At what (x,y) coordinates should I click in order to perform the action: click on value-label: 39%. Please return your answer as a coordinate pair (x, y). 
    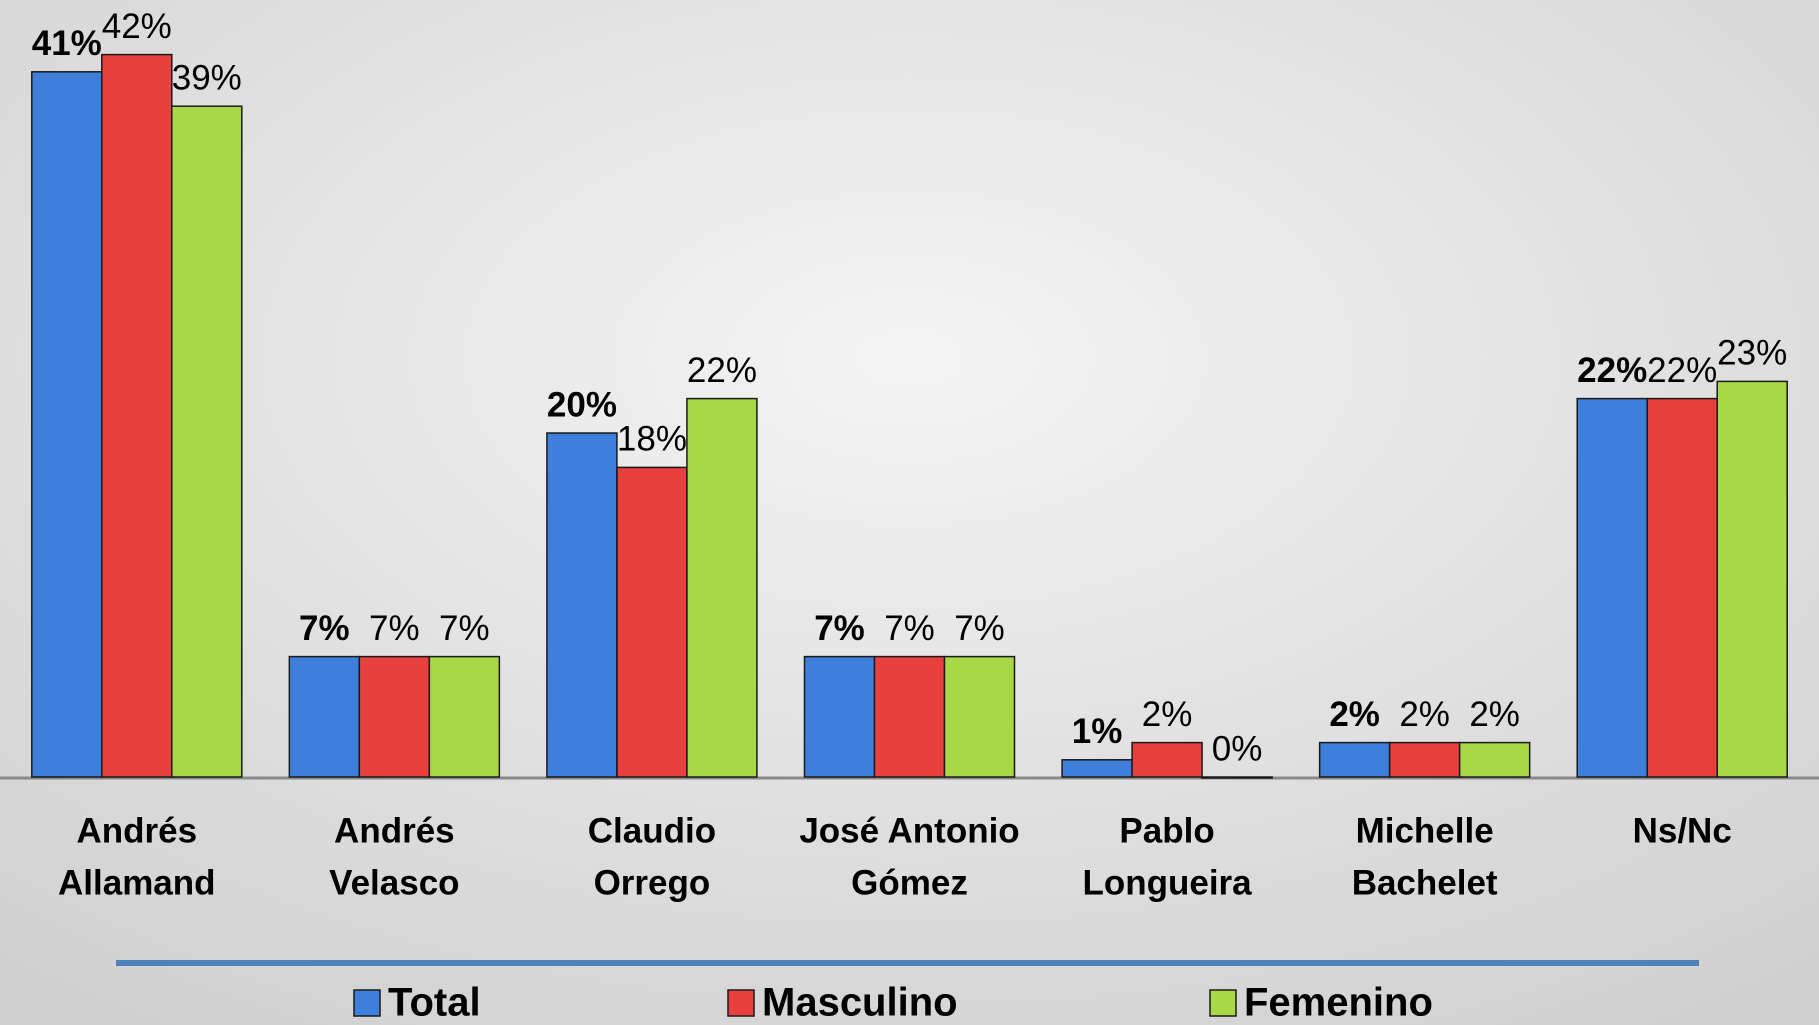
    Looking at the image, I should click on (207, 77).